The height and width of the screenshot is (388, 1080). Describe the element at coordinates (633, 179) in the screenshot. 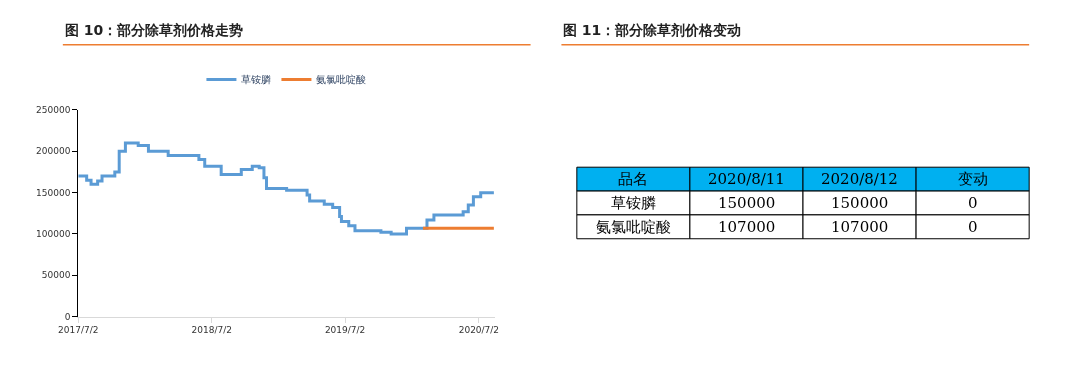

I see `text: 品名` at that location.